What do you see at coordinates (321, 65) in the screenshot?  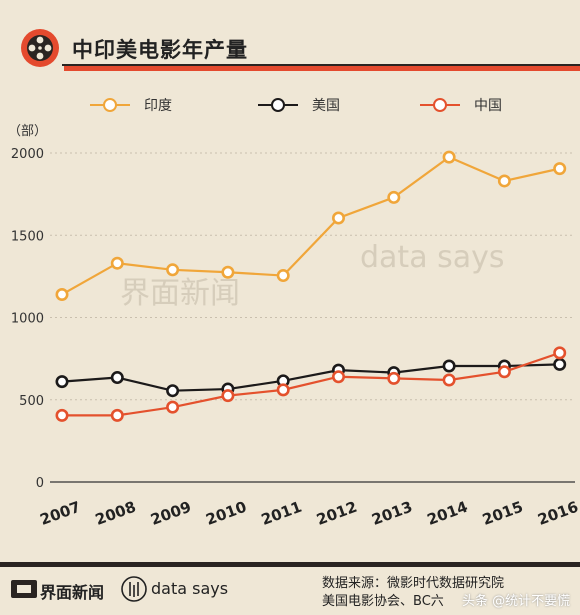 I see `title-divider` at bounding box center [321, 65].